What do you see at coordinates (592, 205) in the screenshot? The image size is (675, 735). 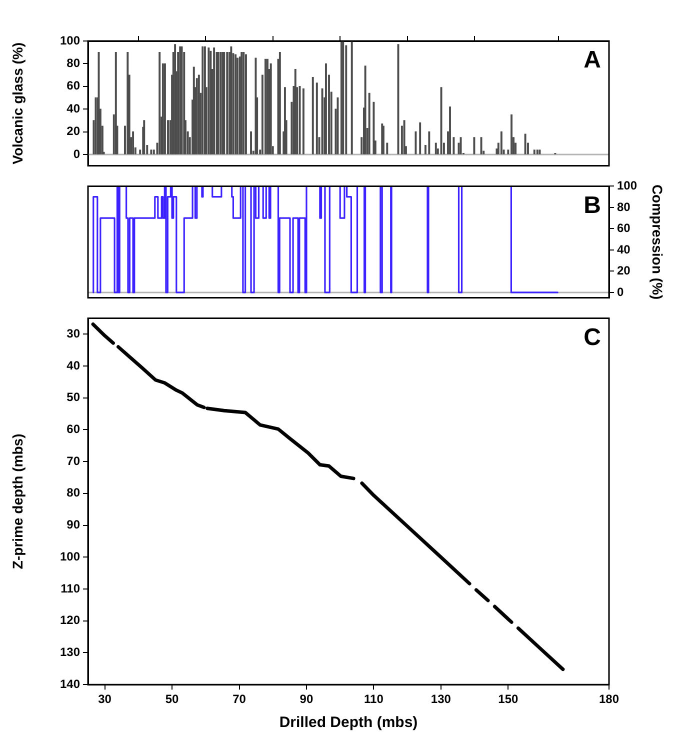 I see `annotation: B` at bounding box center [592, 205].